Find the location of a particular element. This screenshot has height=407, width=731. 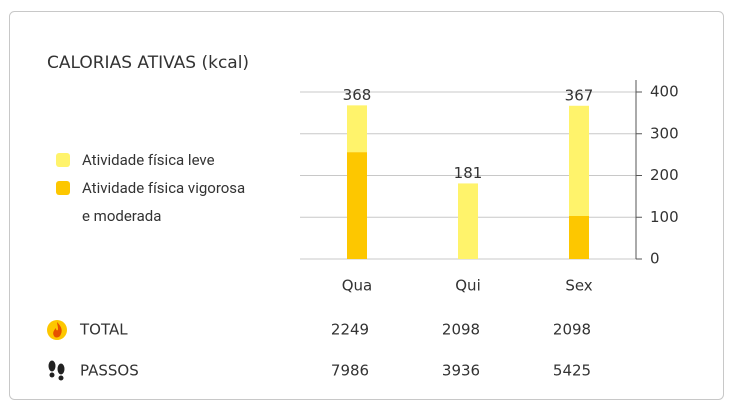

y-tick-label: 200 is located at coordinates (664, 175).